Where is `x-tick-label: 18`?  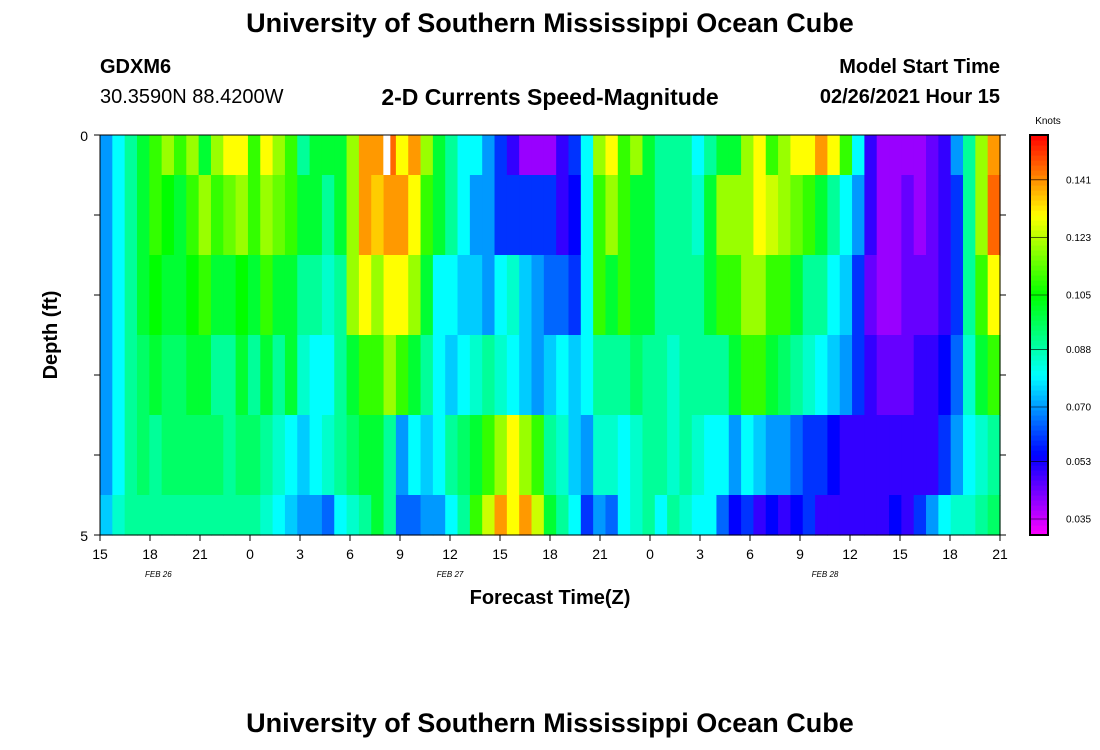 x-tick-label: 18 is located at coordinates (550, 554).